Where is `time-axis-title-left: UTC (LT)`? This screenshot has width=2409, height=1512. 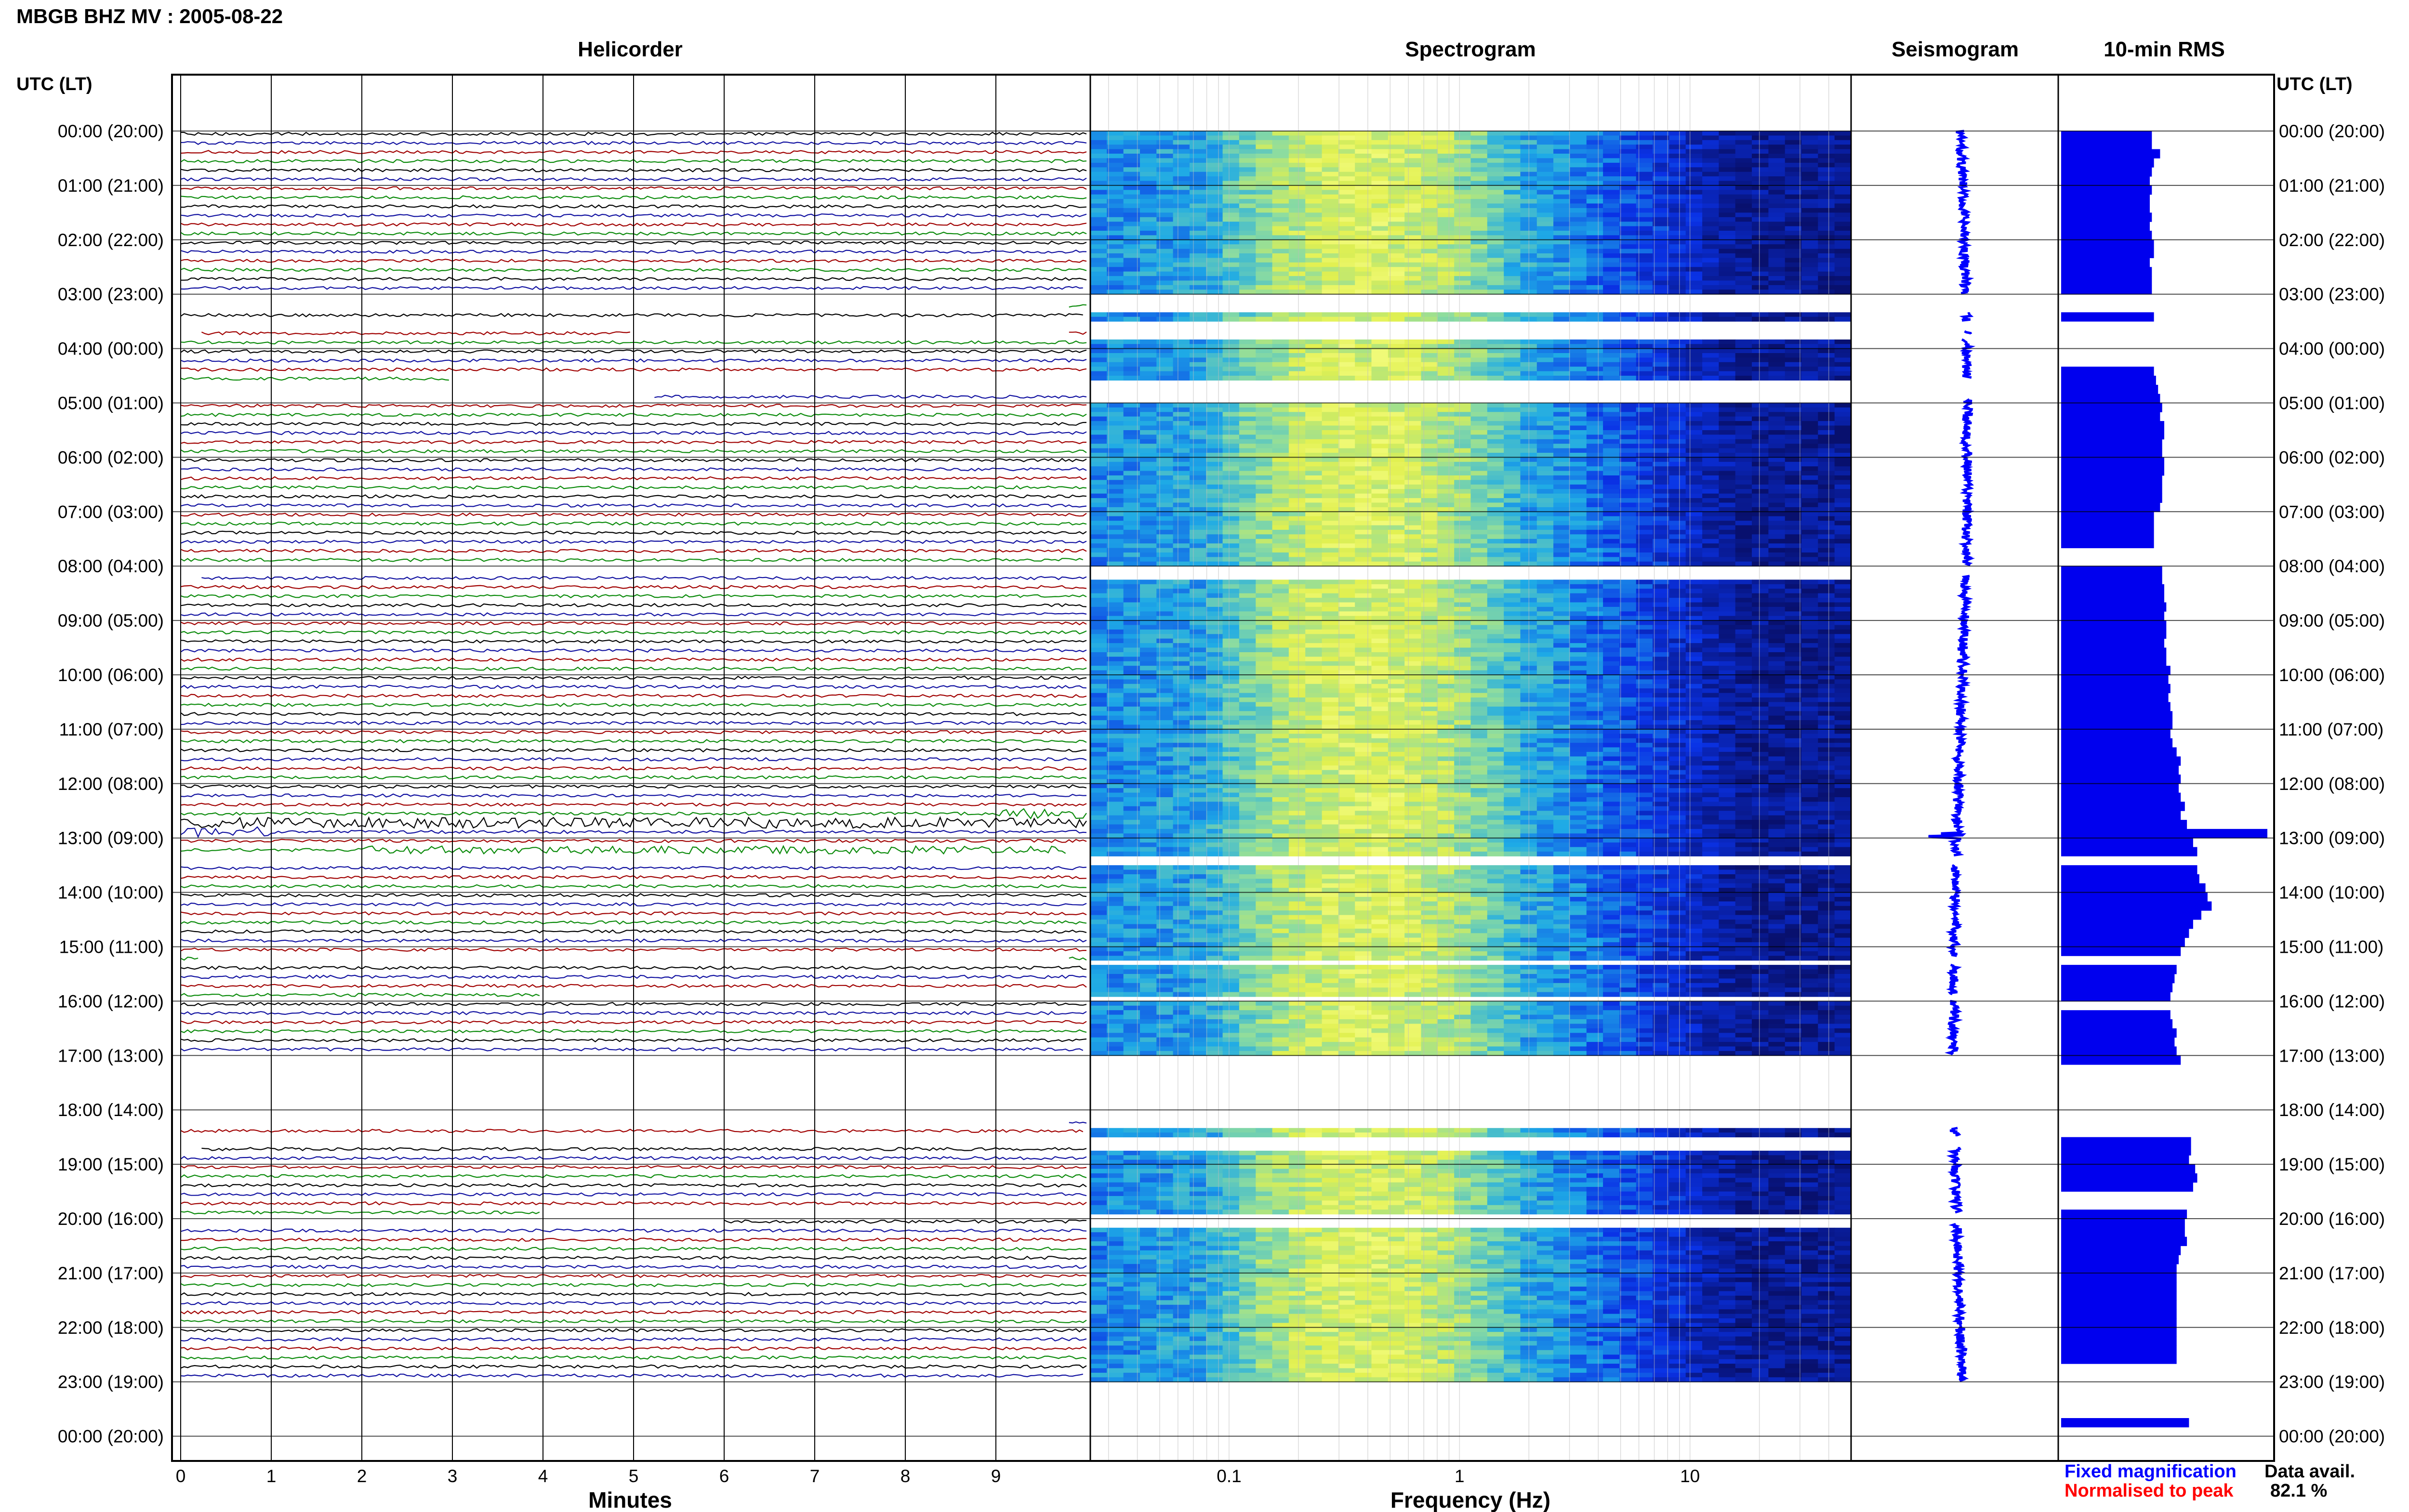
time-axis-title-left: UTC (LT) is located at coordinates (54, 84).